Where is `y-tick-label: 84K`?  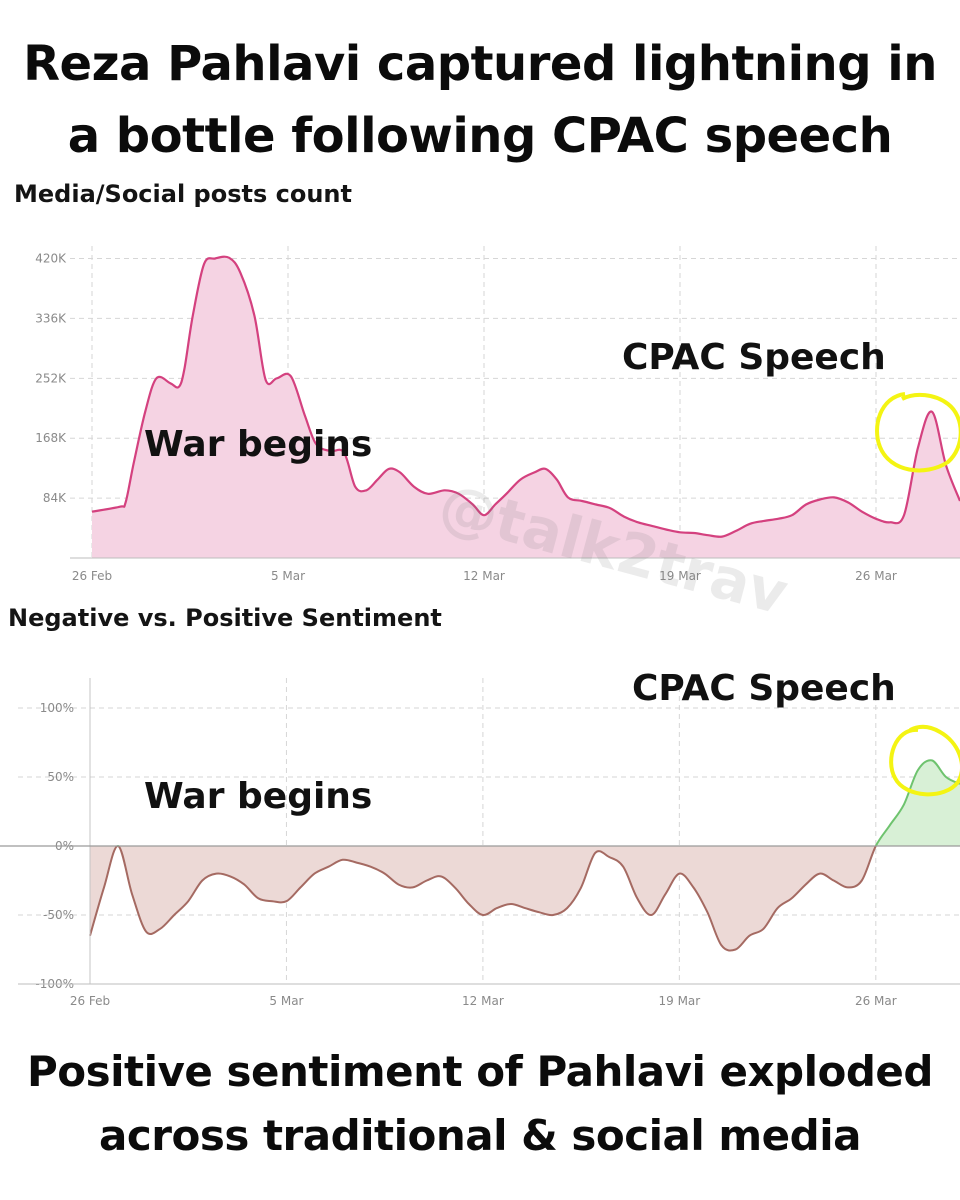 y-tick-label: 84K is located at coordinates (55, 498).